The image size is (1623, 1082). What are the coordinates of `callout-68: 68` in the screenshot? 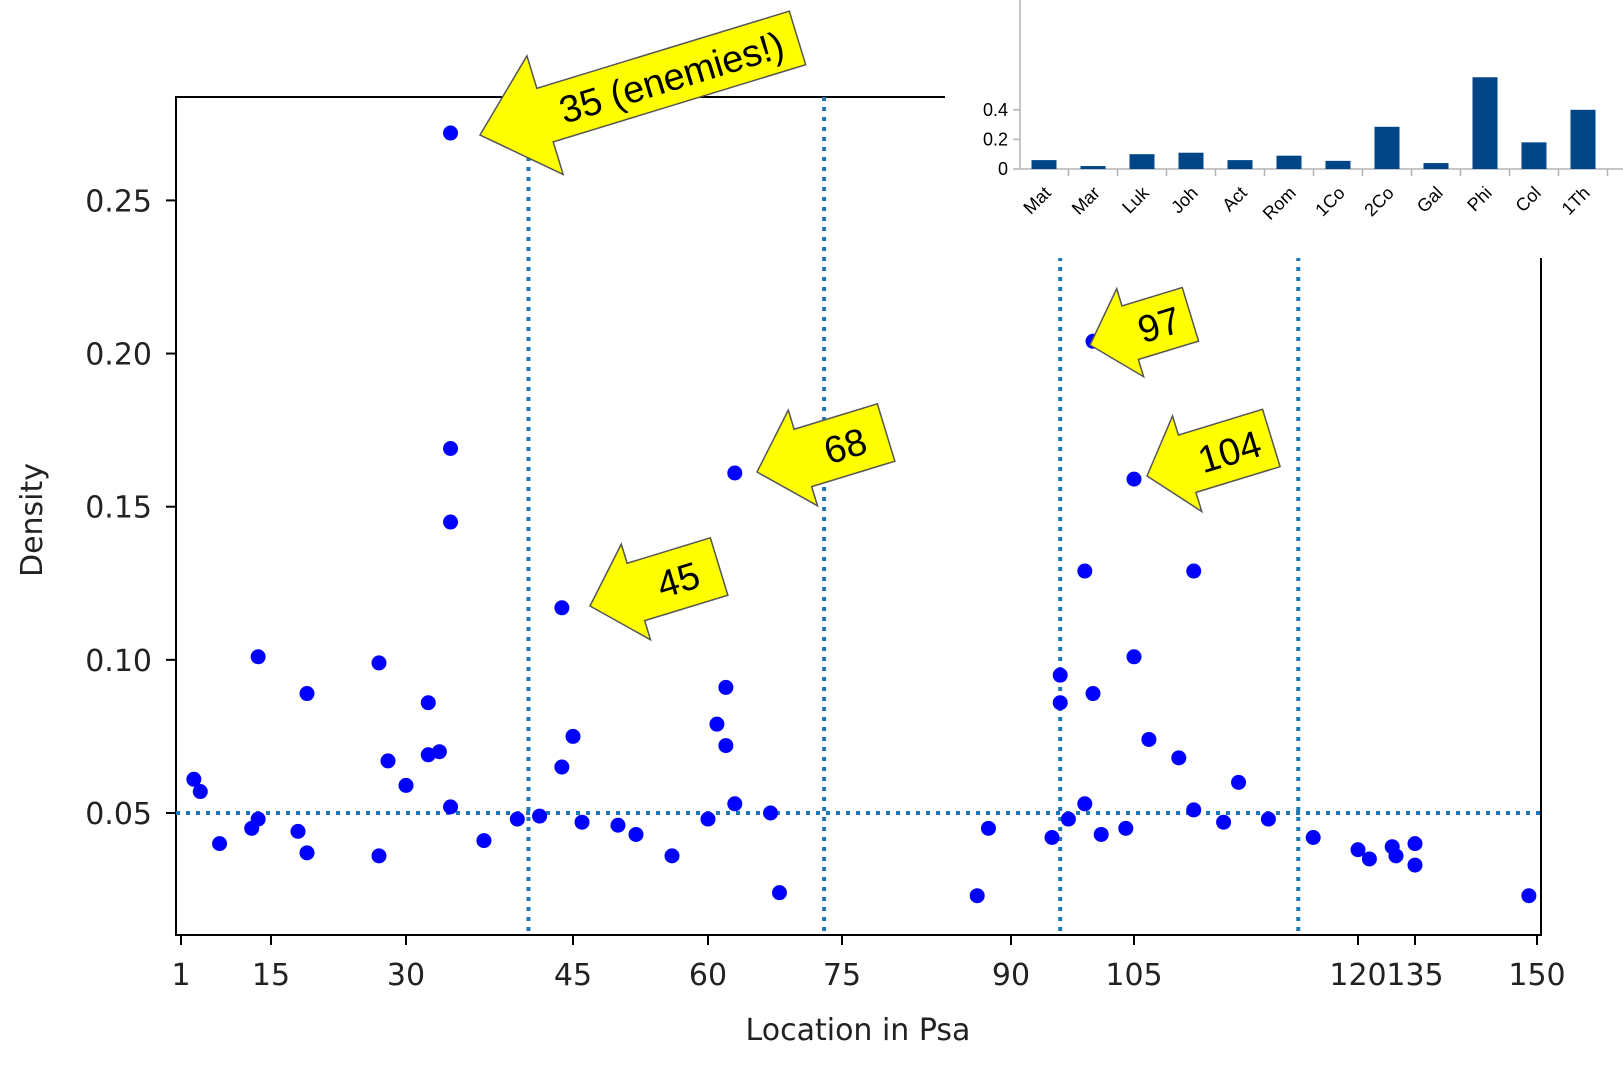 It's located at (826, 455).